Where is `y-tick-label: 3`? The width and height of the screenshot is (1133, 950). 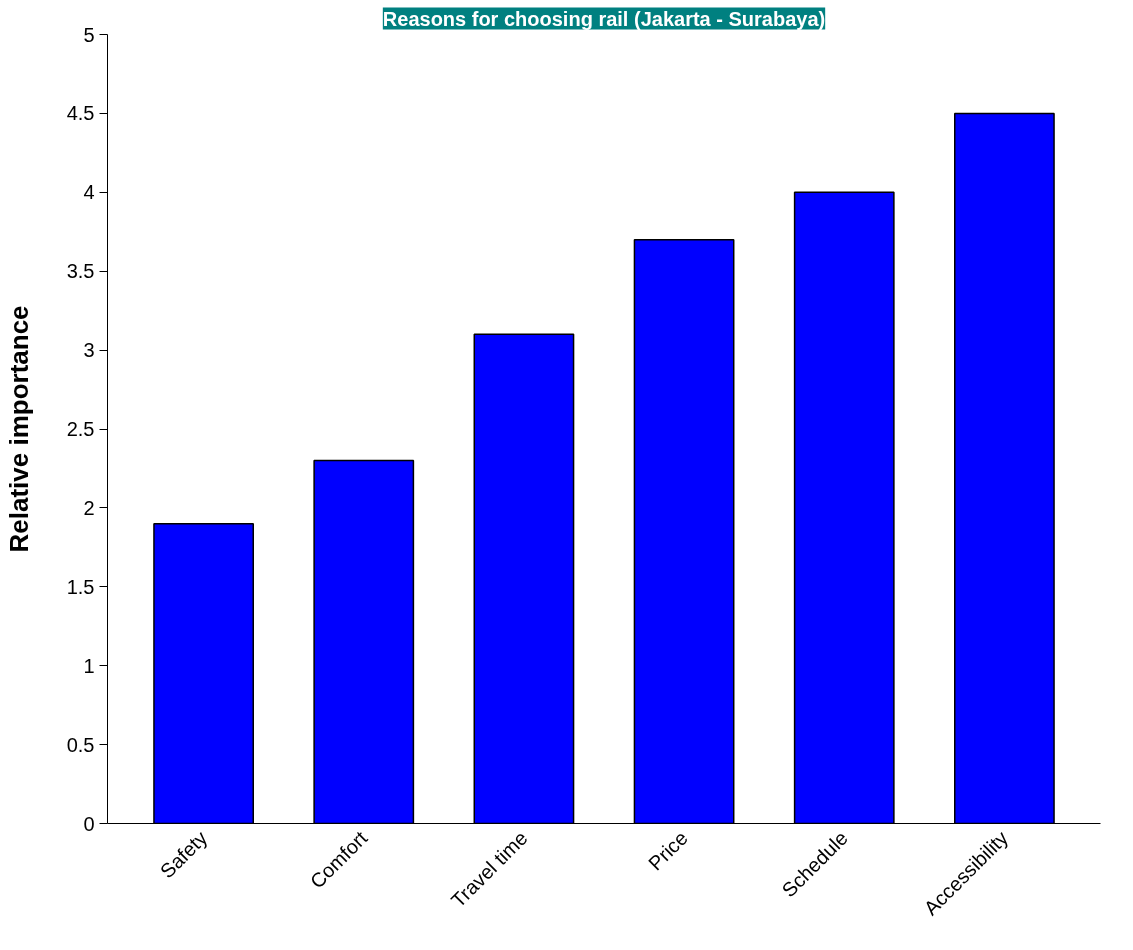
y-tick-label: 3 is located at coordinates (89, 350).